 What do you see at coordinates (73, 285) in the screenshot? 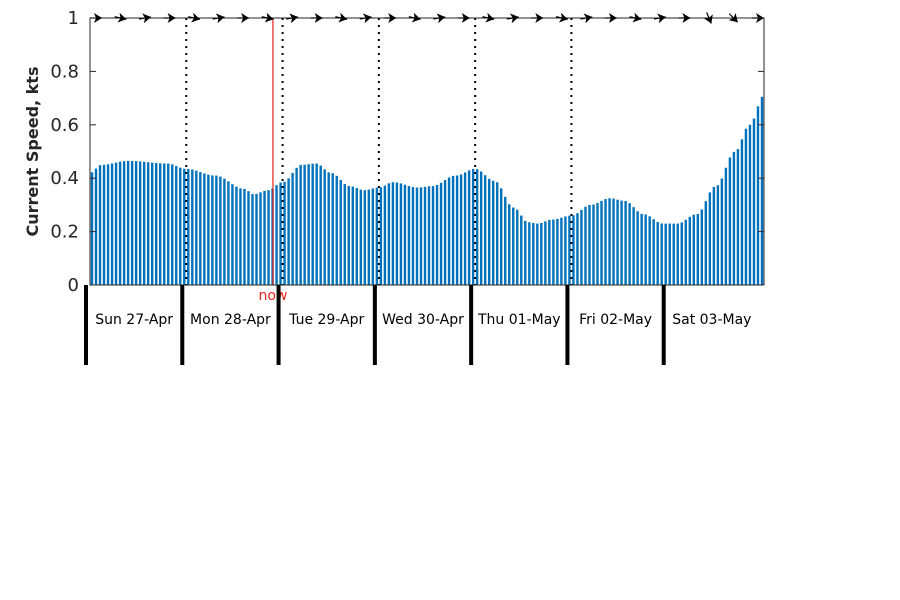
I see `y-tick-label: 0` at bounding box center [73, 285].